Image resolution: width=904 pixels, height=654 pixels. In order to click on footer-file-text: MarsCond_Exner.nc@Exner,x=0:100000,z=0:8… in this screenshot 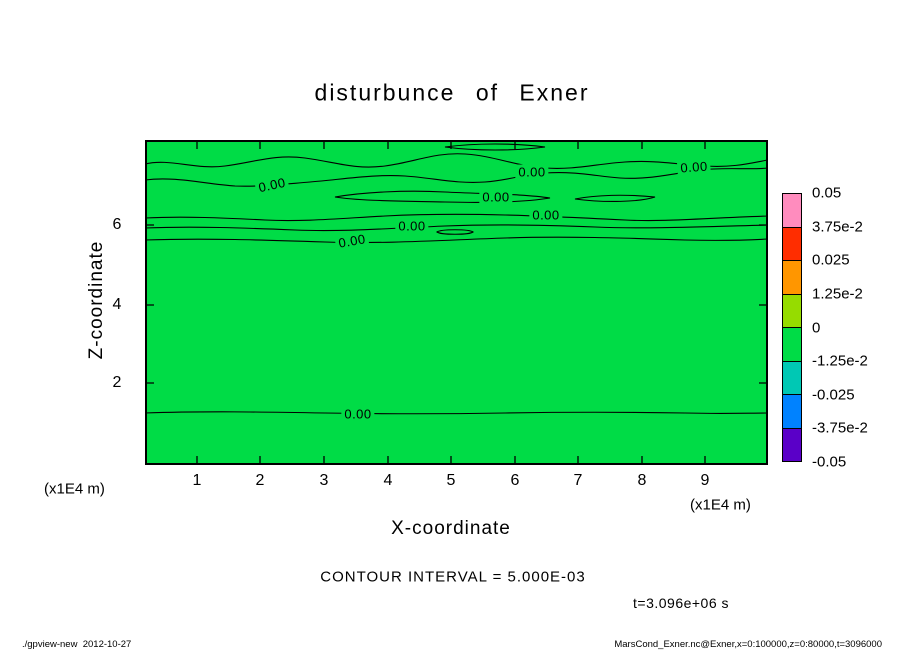, I will do `click(748, 644)`.